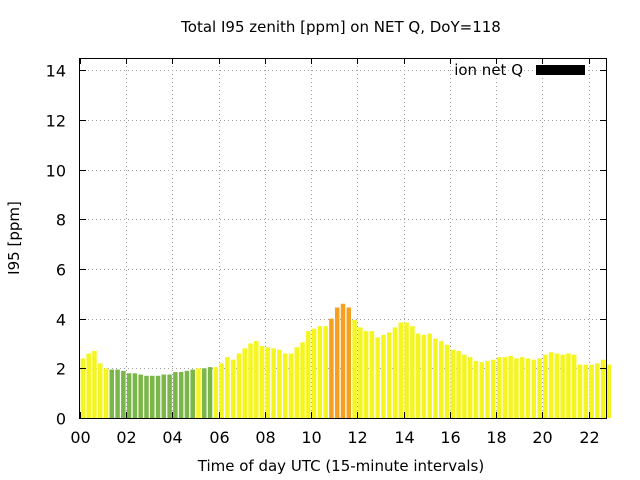  I want to click on y-tick-label: 10, so click(56, 171).